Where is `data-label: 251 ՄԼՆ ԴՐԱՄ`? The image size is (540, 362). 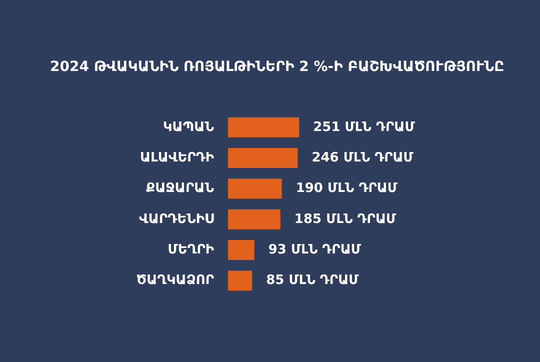
data-label: 251 ՄԼՆ ԴՐԱՄ is located at coordinates (364, 127).